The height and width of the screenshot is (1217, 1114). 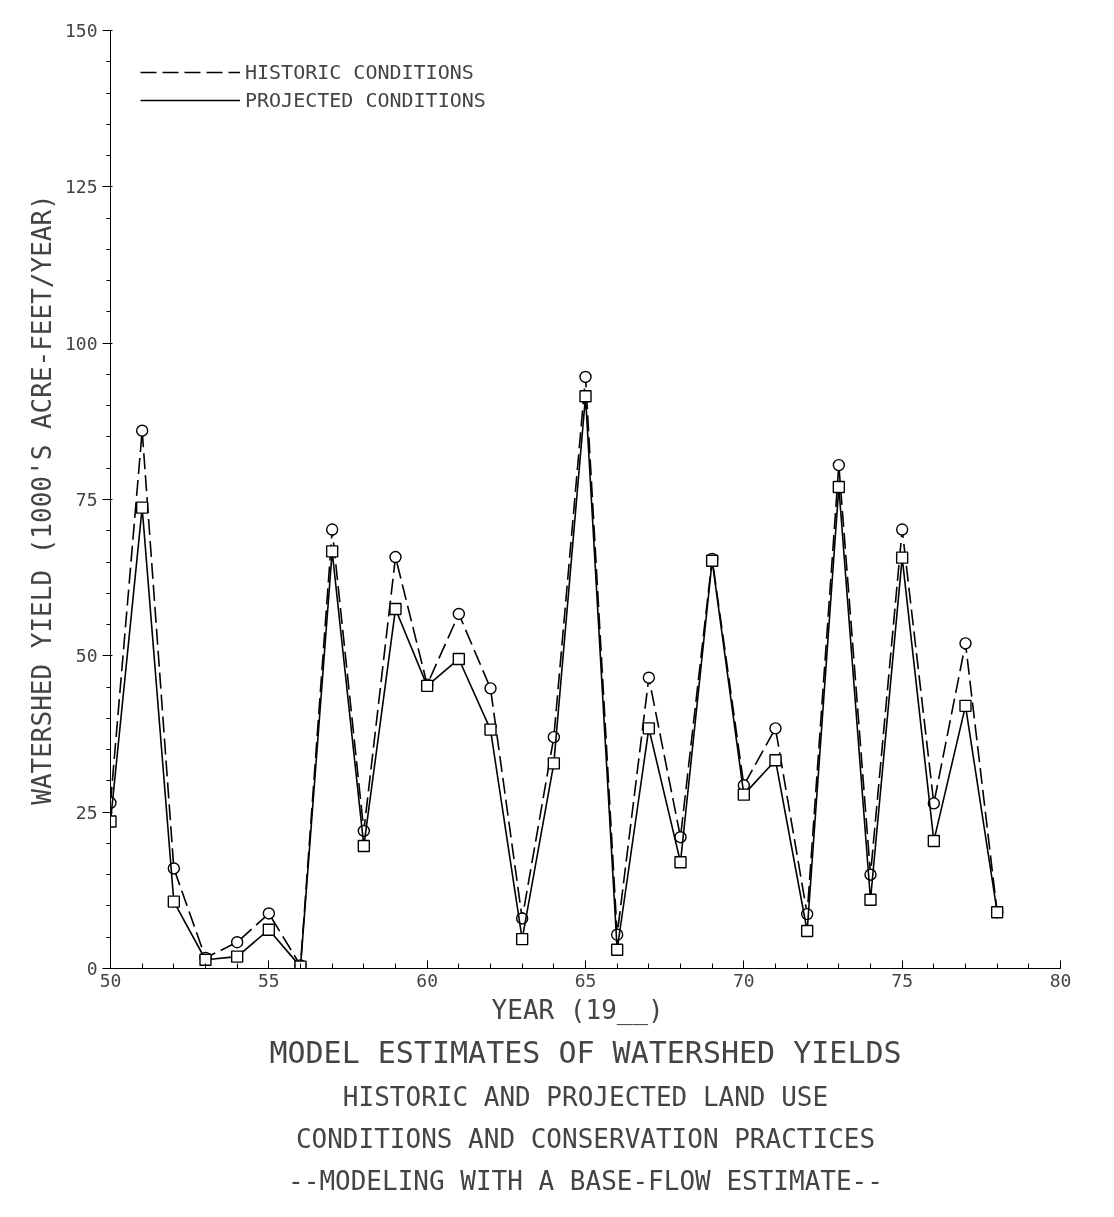 What do you see at coordinates (269, 980) in the screenshot?
I see `x-tick-label: 55` at bounding box center [269, 980].